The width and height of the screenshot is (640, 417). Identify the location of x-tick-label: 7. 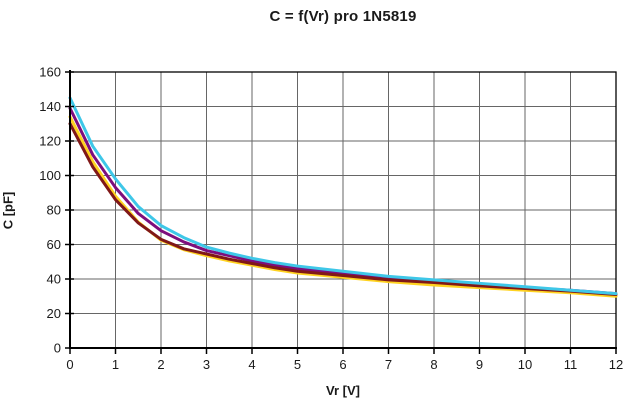
(388, 364).